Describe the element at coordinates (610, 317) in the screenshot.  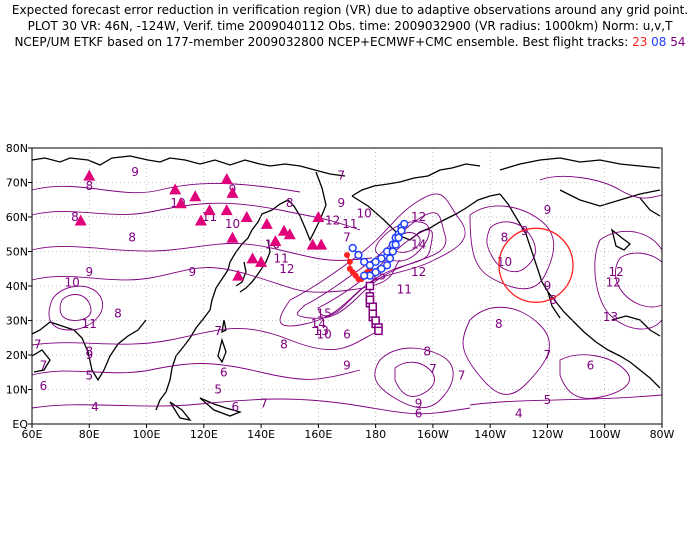
I see `contour-label: 13` at that location.